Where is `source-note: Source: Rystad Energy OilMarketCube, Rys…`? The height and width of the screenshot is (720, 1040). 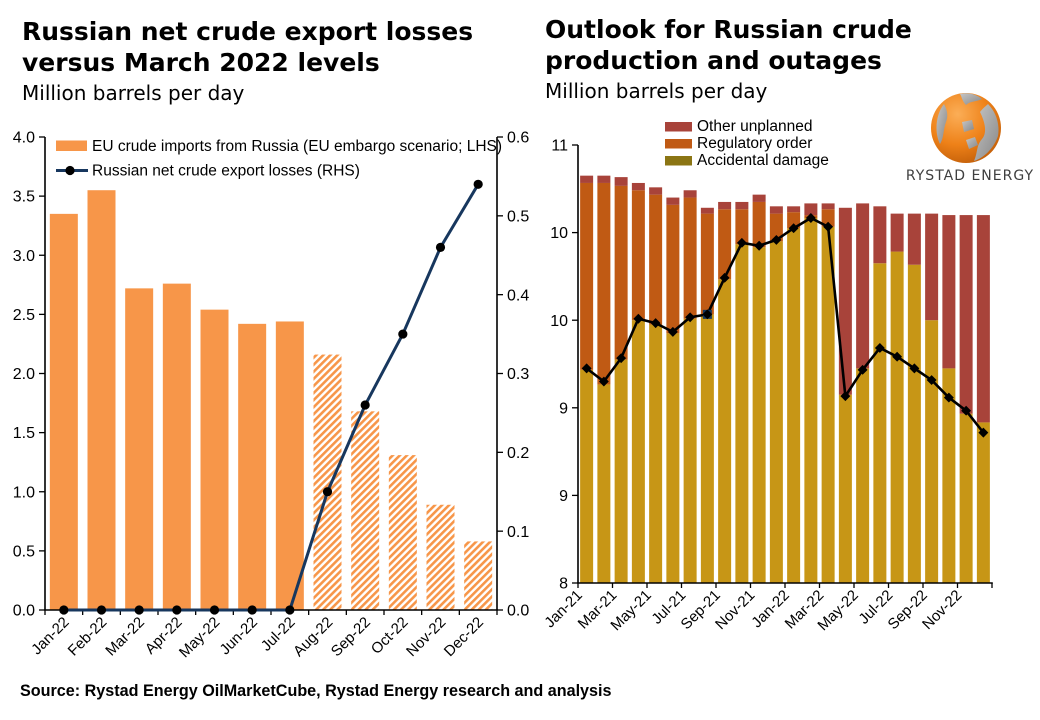 source-note: Source: Rystad Energy OilMarketCube, Rys… is located at coordinates (316, 690).